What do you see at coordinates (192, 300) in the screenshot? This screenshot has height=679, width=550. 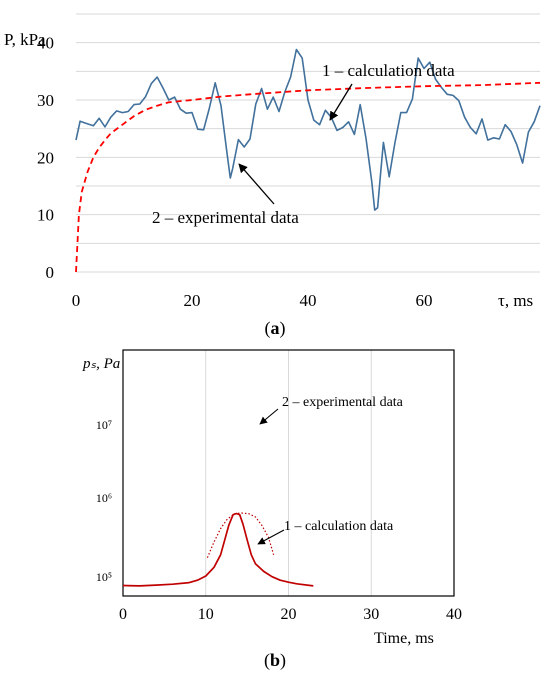 I see `chart-a-x-tick-label: 20` at bounding box center [192, 300].